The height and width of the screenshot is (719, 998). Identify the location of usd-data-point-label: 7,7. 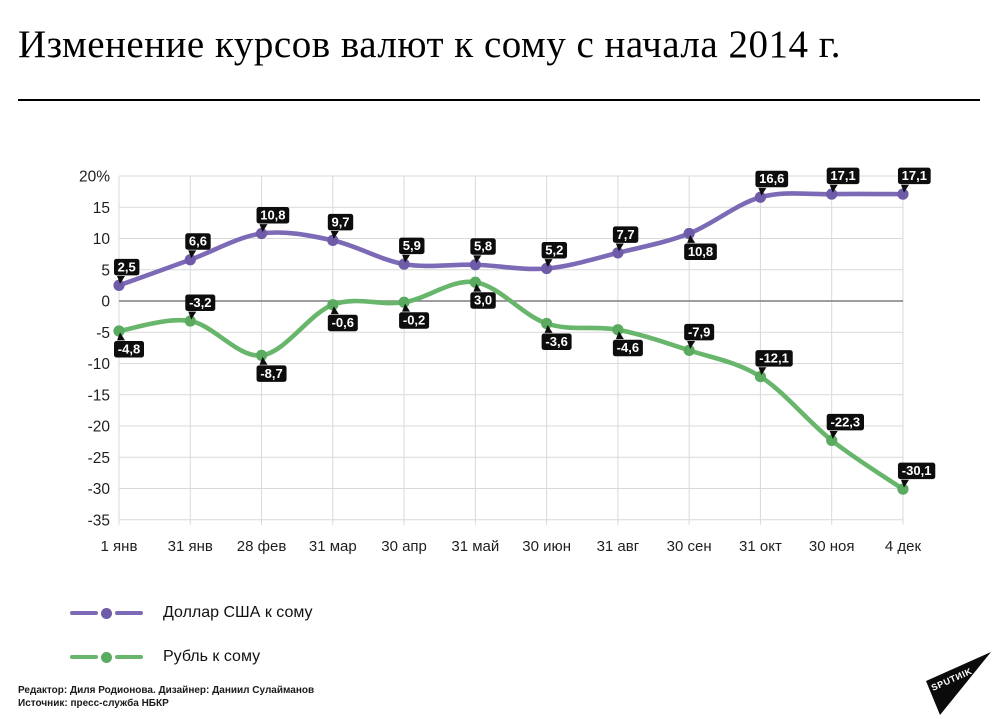
(625, 239).